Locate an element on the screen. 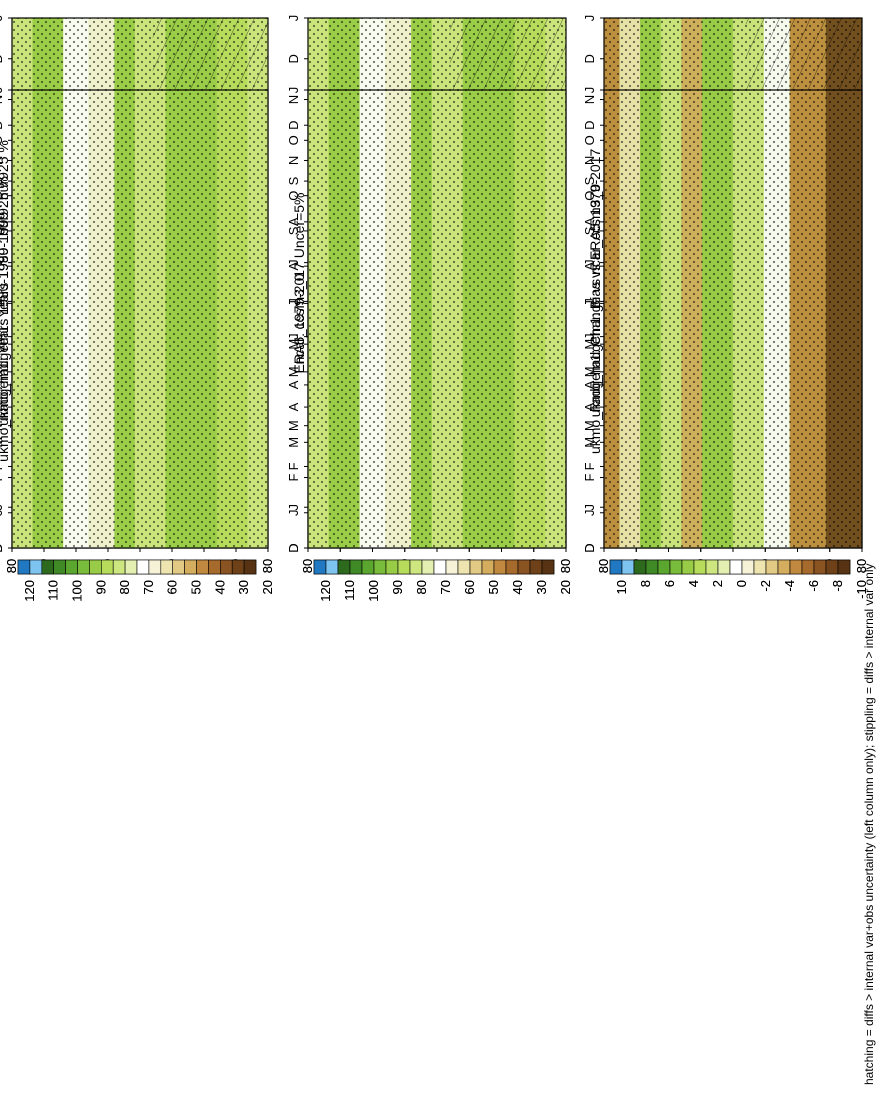  panel-title: ukmo_hadgem1: Bias vs ERA5: 1979-2017 is located at coordinates (595, 283).